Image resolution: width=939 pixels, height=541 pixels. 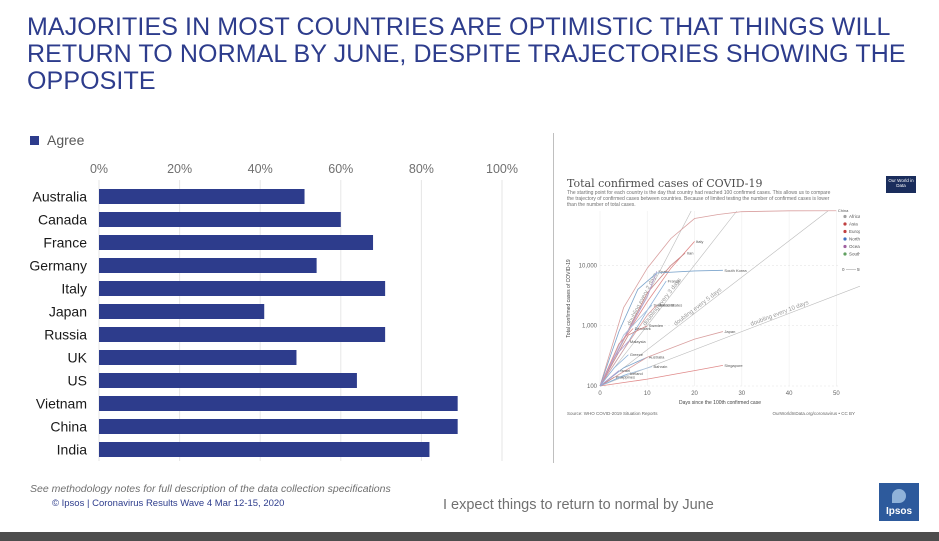 I want to click on series-line-singapore, so click(x=661, y=375).